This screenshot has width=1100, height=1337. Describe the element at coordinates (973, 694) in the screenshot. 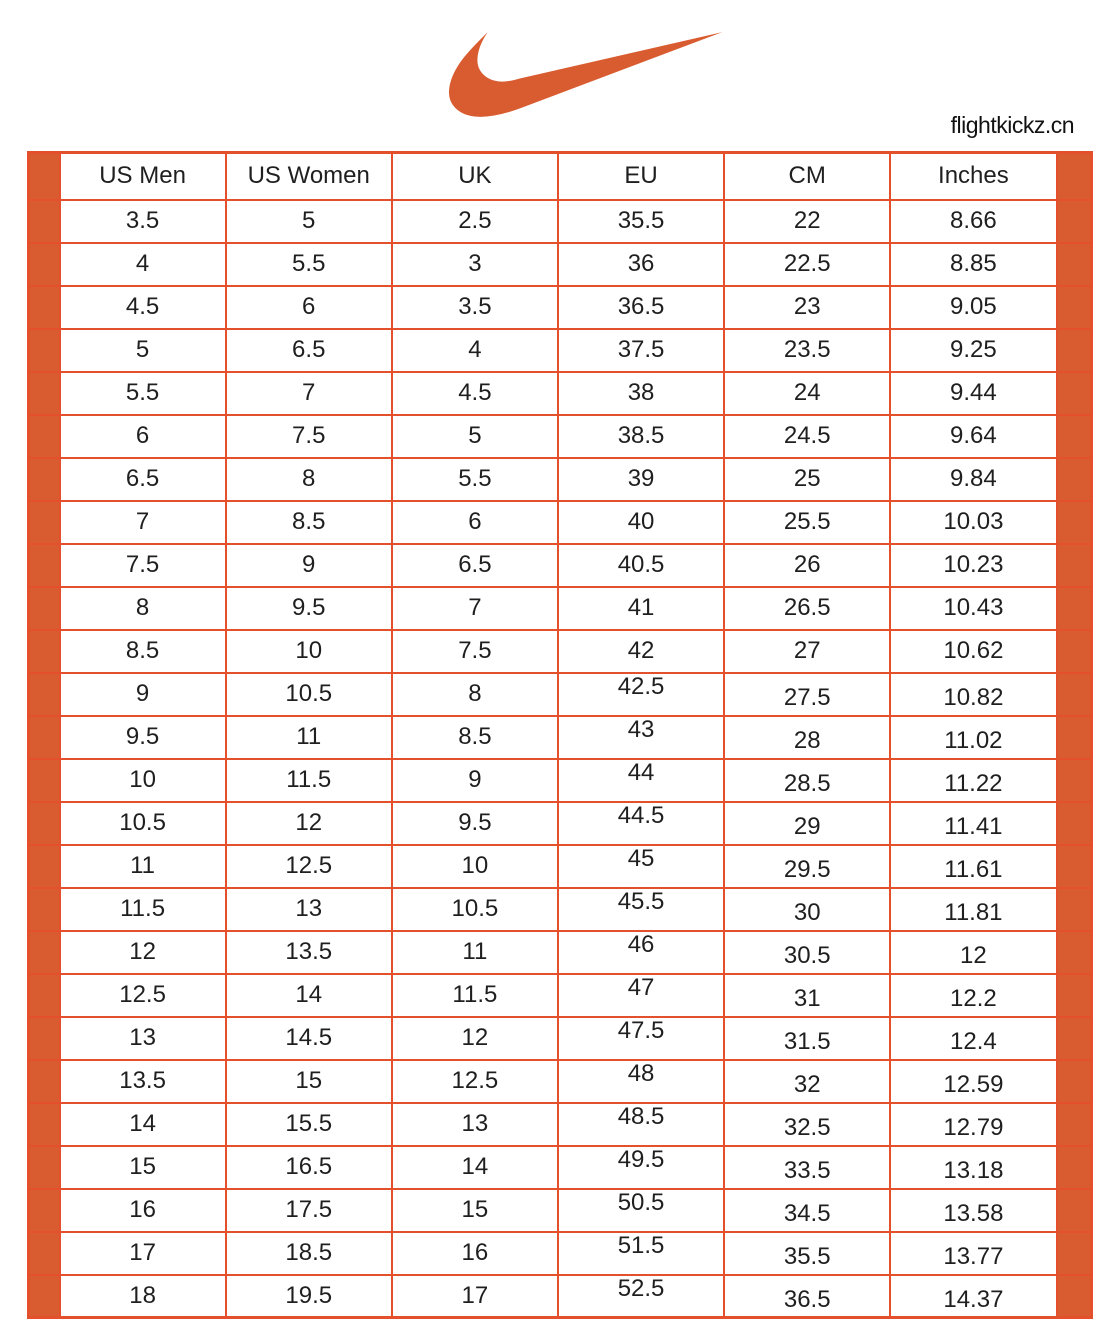

I see `size-cell: 10.82` at that location.